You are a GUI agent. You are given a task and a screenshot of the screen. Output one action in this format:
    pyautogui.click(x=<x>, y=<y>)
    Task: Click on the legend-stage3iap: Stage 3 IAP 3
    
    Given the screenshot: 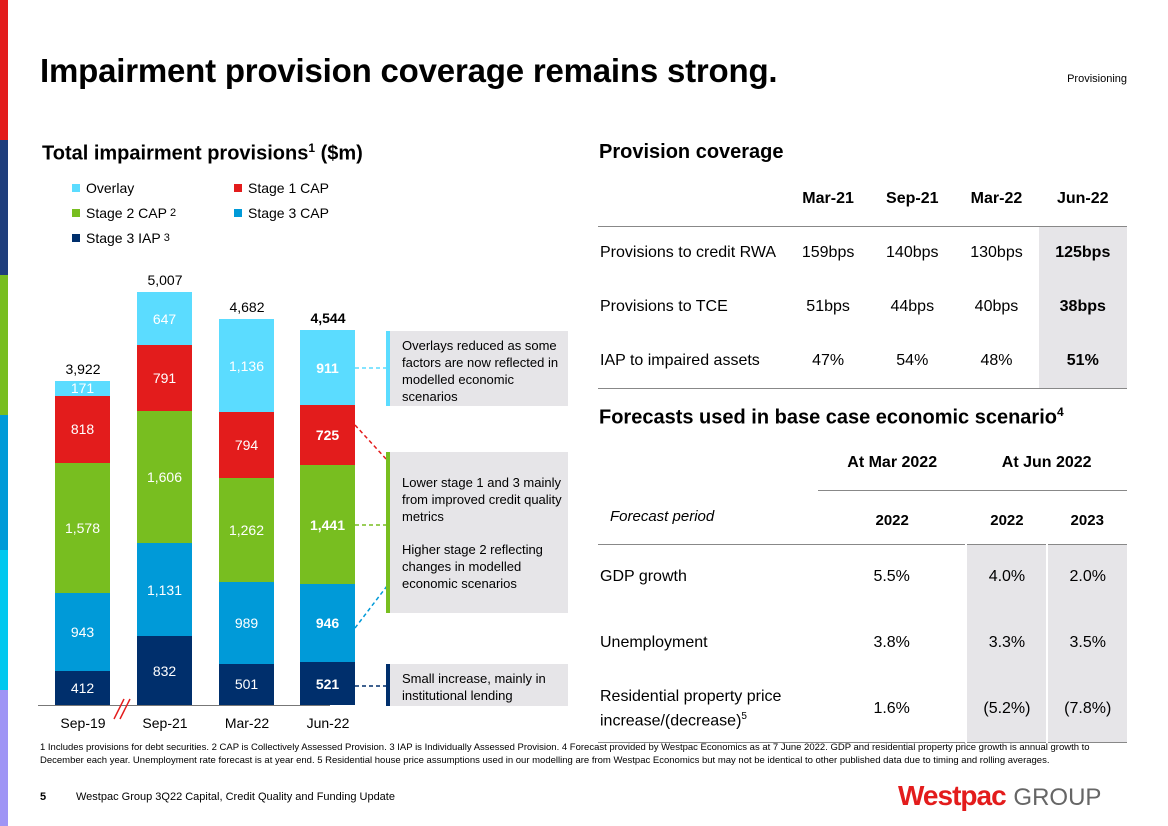 What is the action you would take?
    pyautogui.click(x=121, y=238)
    